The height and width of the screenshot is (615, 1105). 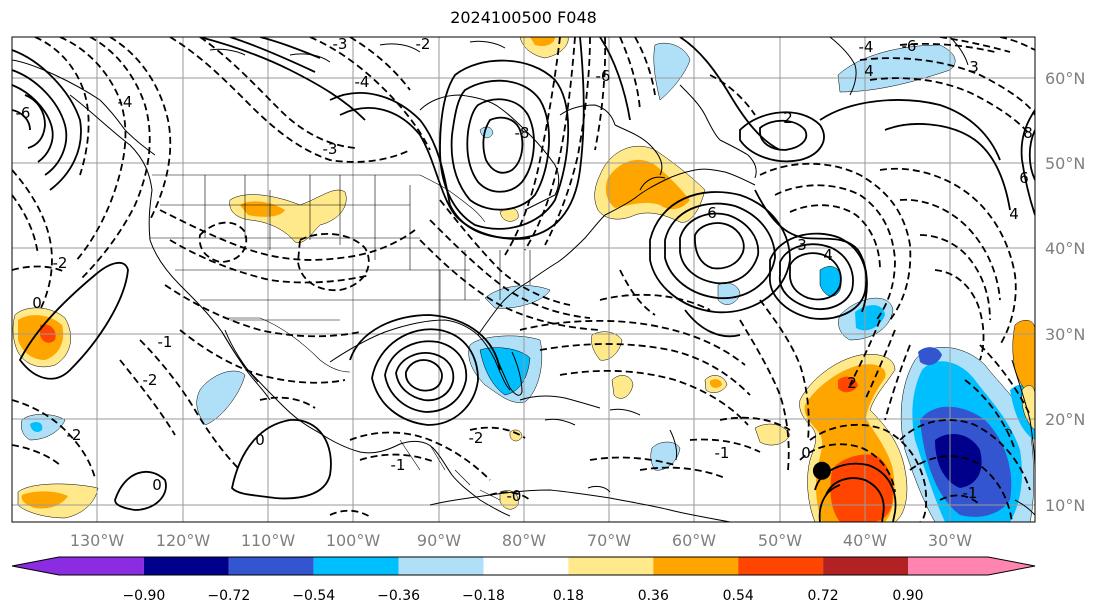 I want to click on negative-anomaly-east-atlantic-north, so click(x=930, y=356).